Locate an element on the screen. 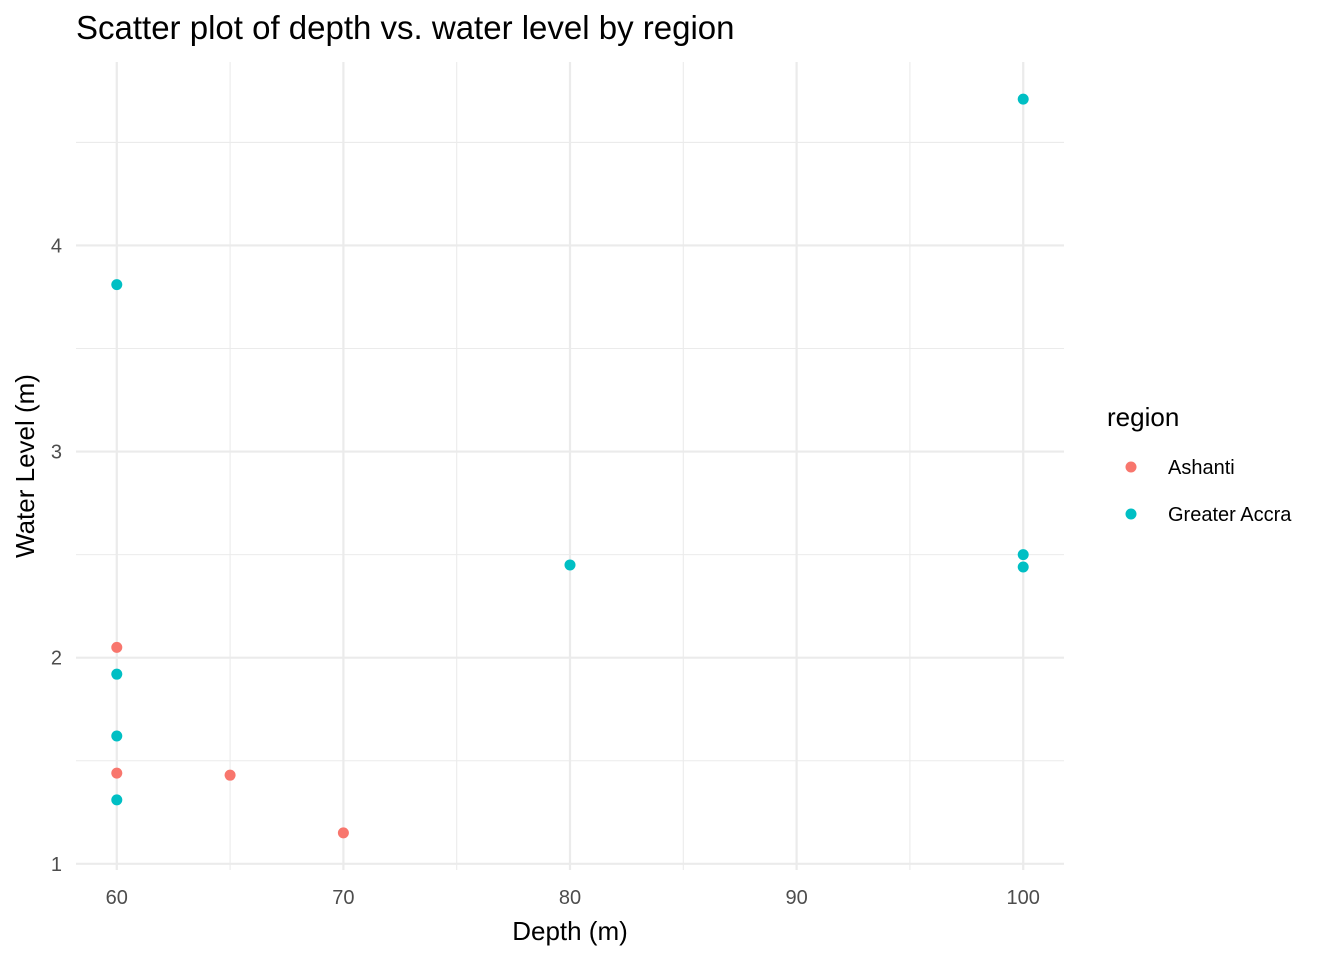 The height and width of the screenshot is (960, 1344). x-axis-title: Depth (m) is located at coordinates (570, 931).